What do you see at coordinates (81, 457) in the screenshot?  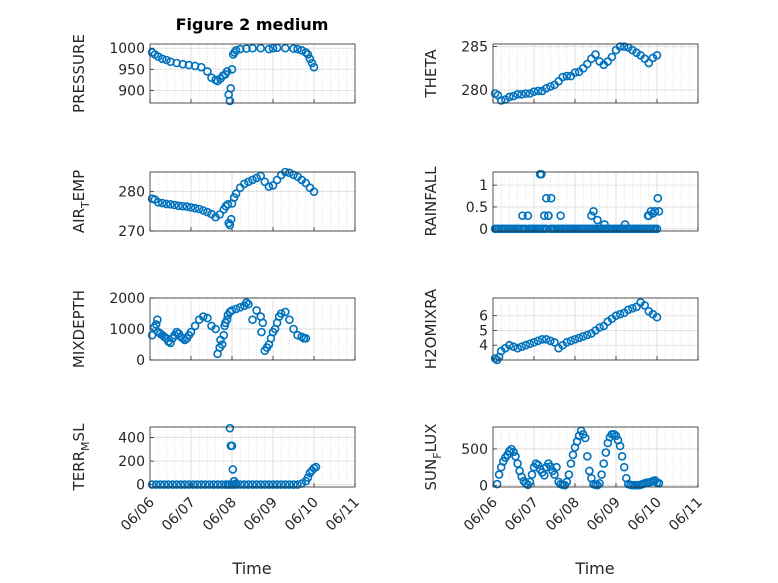 I see `y-axis-label: TERRMSL` at bounding box center [81, 457].